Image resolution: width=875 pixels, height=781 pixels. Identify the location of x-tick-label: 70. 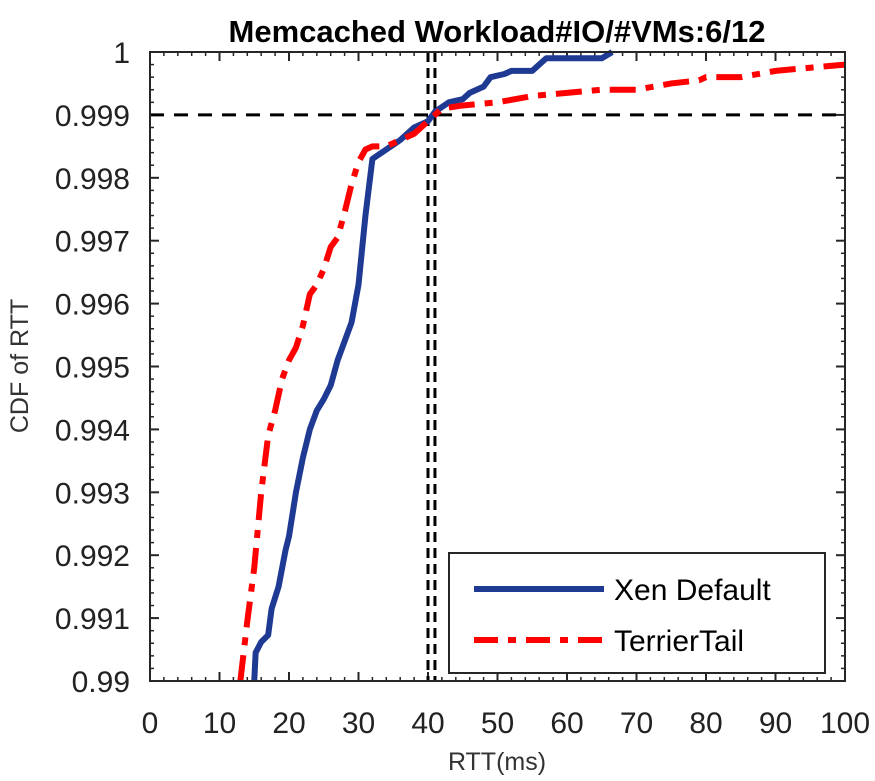
(636, 723).